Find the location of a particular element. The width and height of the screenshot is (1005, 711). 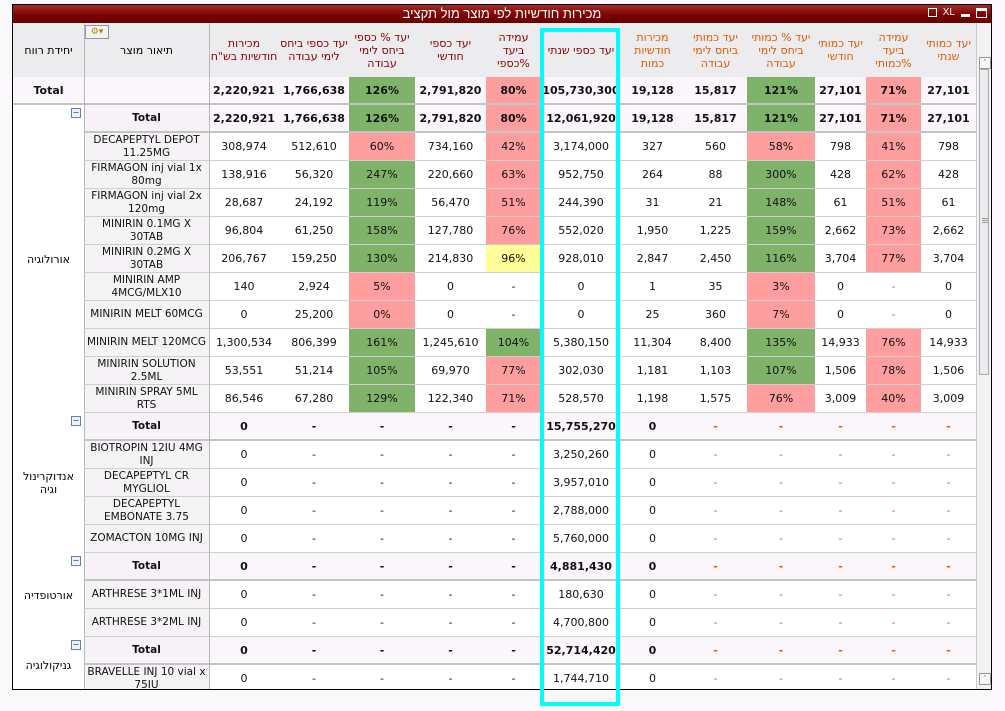

cell-monthly-sales-qty: 1,198 is located at coordinates (652, 398).